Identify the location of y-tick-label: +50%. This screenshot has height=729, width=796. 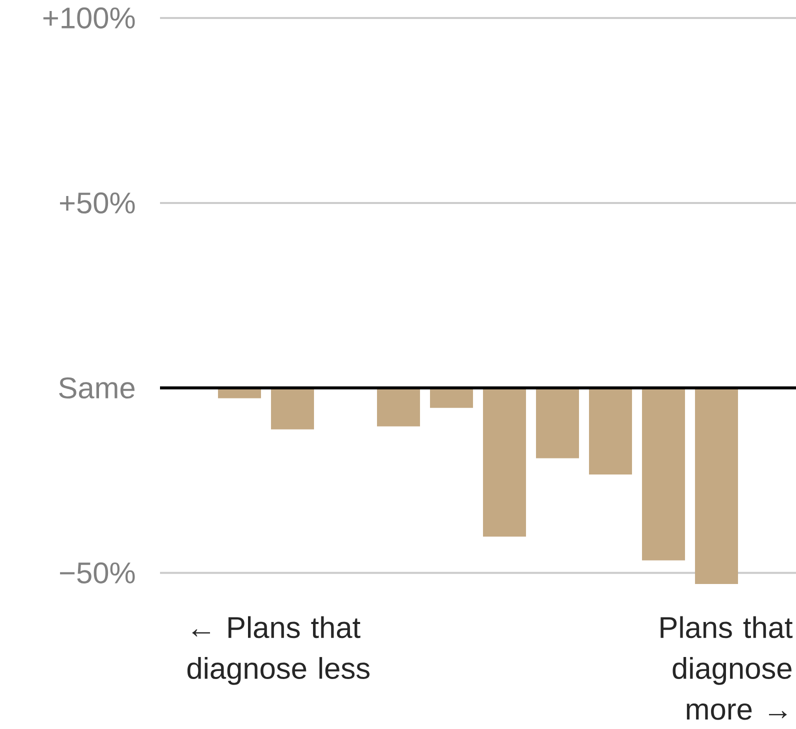
(97, 203).